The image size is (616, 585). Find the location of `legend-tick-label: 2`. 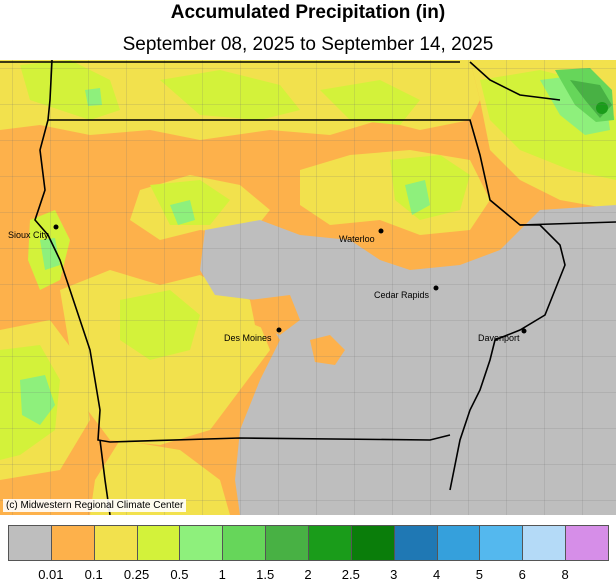

legend-tick-label: 2 is located at coordinates (308, 574).